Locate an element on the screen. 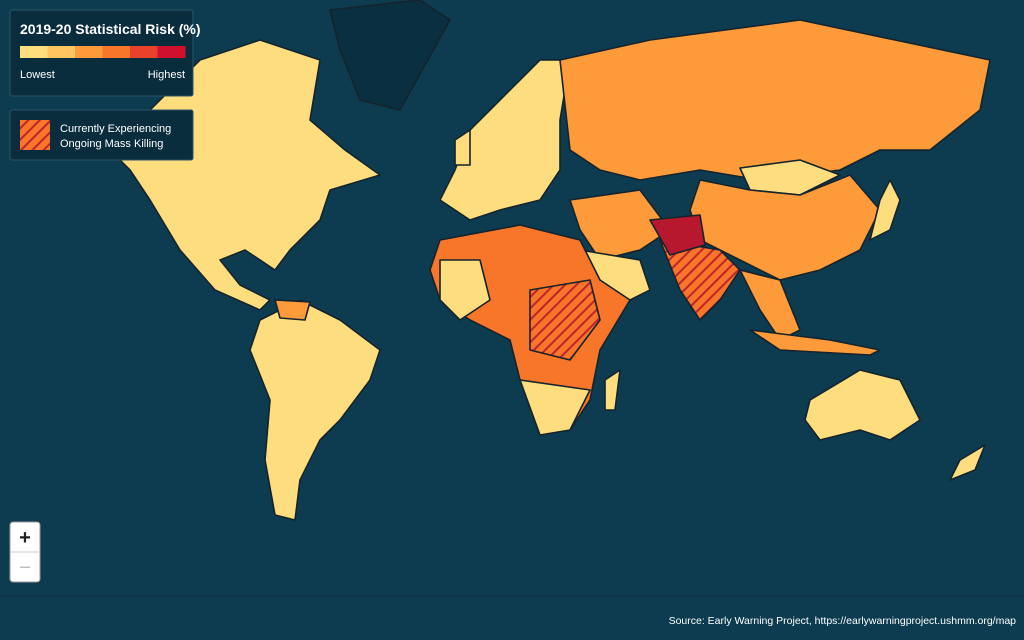 The width and height of the screenshot is (1024, 640). hatch-label: Ongoing Mass Killing is located at coordinates (111, 144).